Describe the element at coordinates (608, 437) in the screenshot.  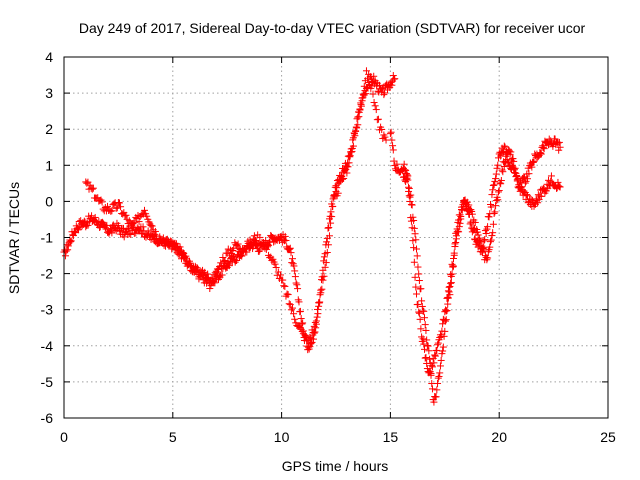
I see `x-tick-label: 25` at that location.